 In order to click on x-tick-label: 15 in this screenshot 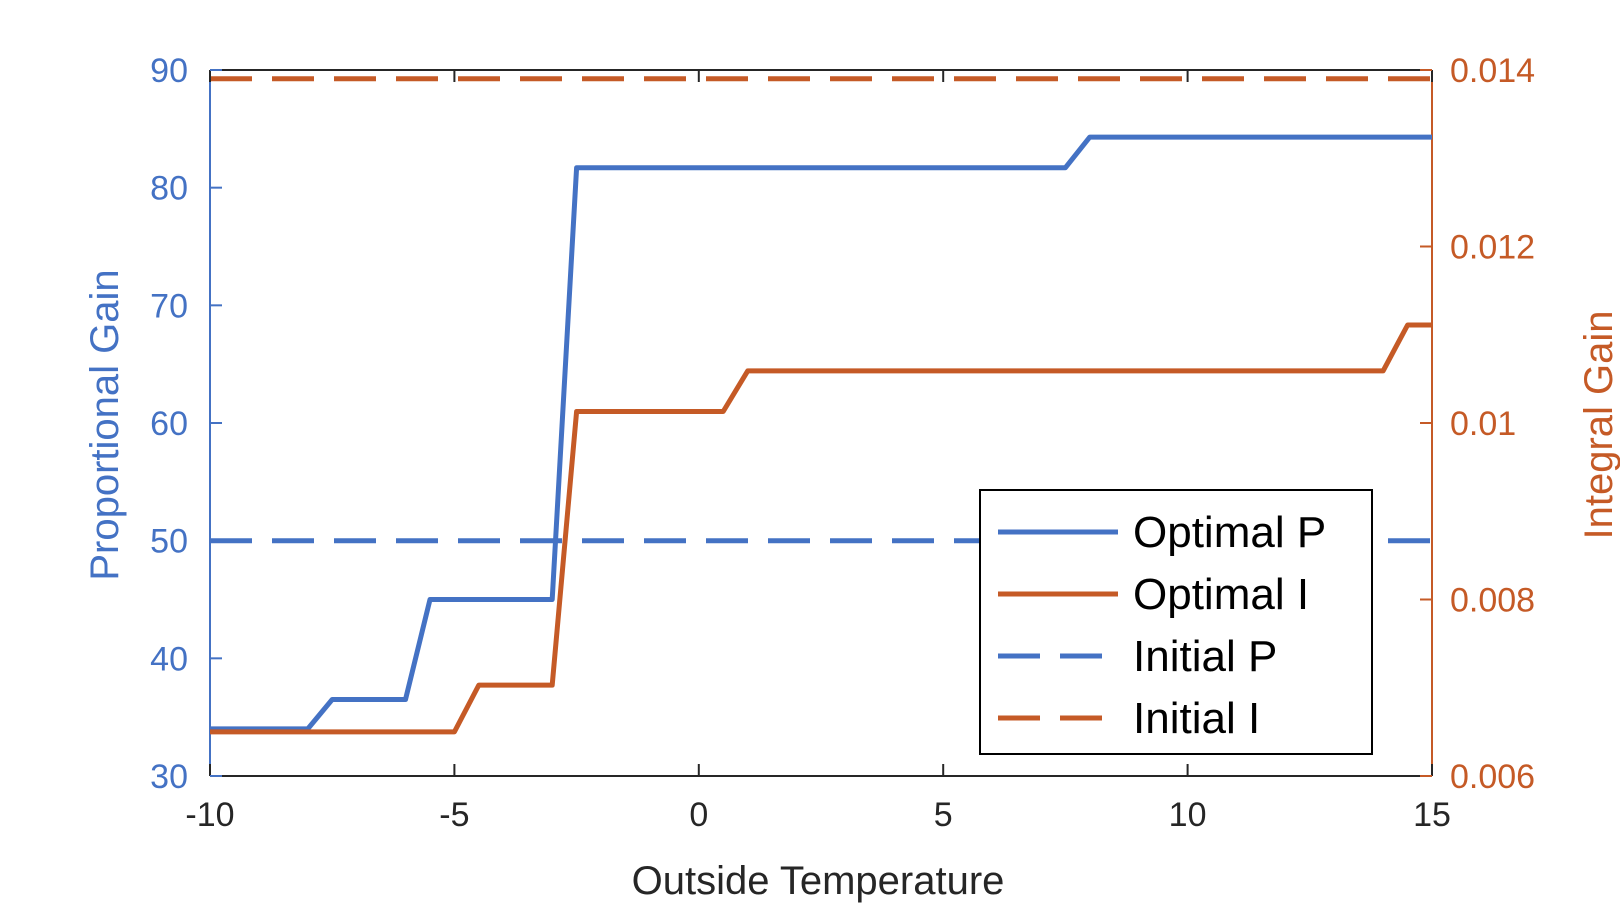, I will do `click(1432, 815)`.